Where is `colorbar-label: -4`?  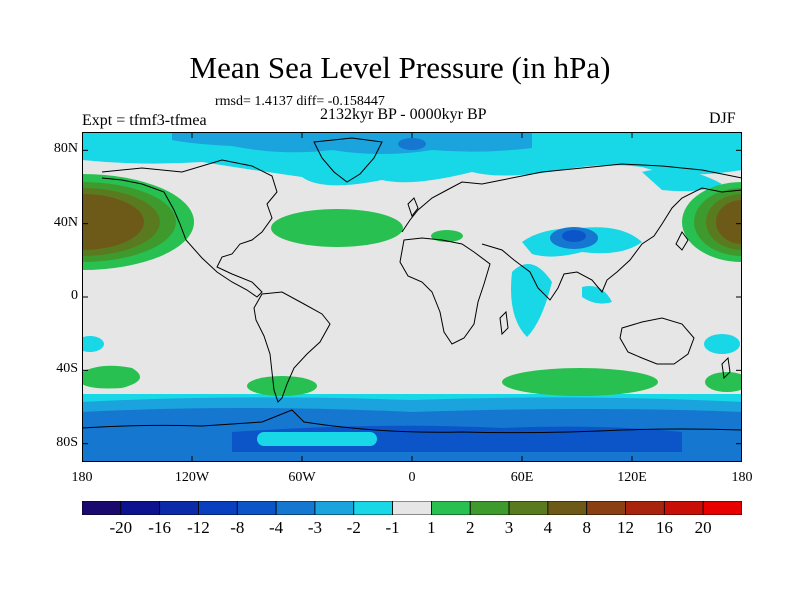
colorbar-label: -4 is located at coordinates (276, 527).